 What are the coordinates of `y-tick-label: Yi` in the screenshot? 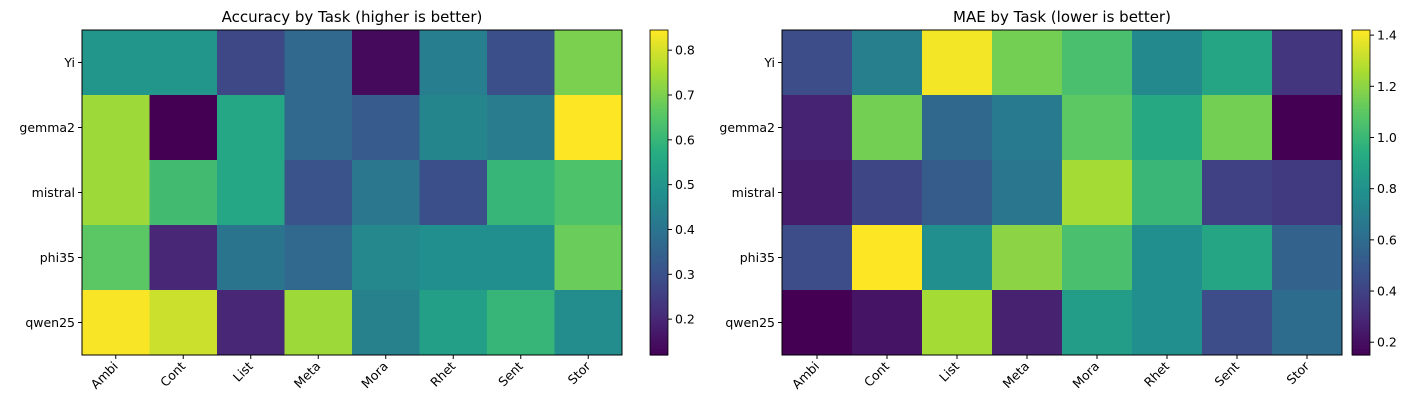 It's located at (69, 62).